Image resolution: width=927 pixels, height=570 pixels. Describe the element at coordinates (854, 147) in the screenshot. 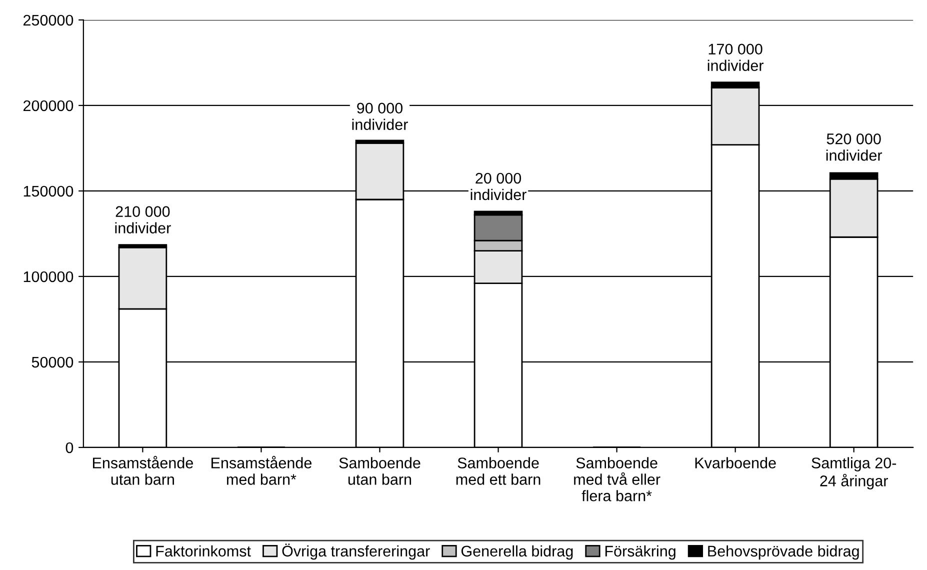

I see `annotation: 520 000 individer` at that location.